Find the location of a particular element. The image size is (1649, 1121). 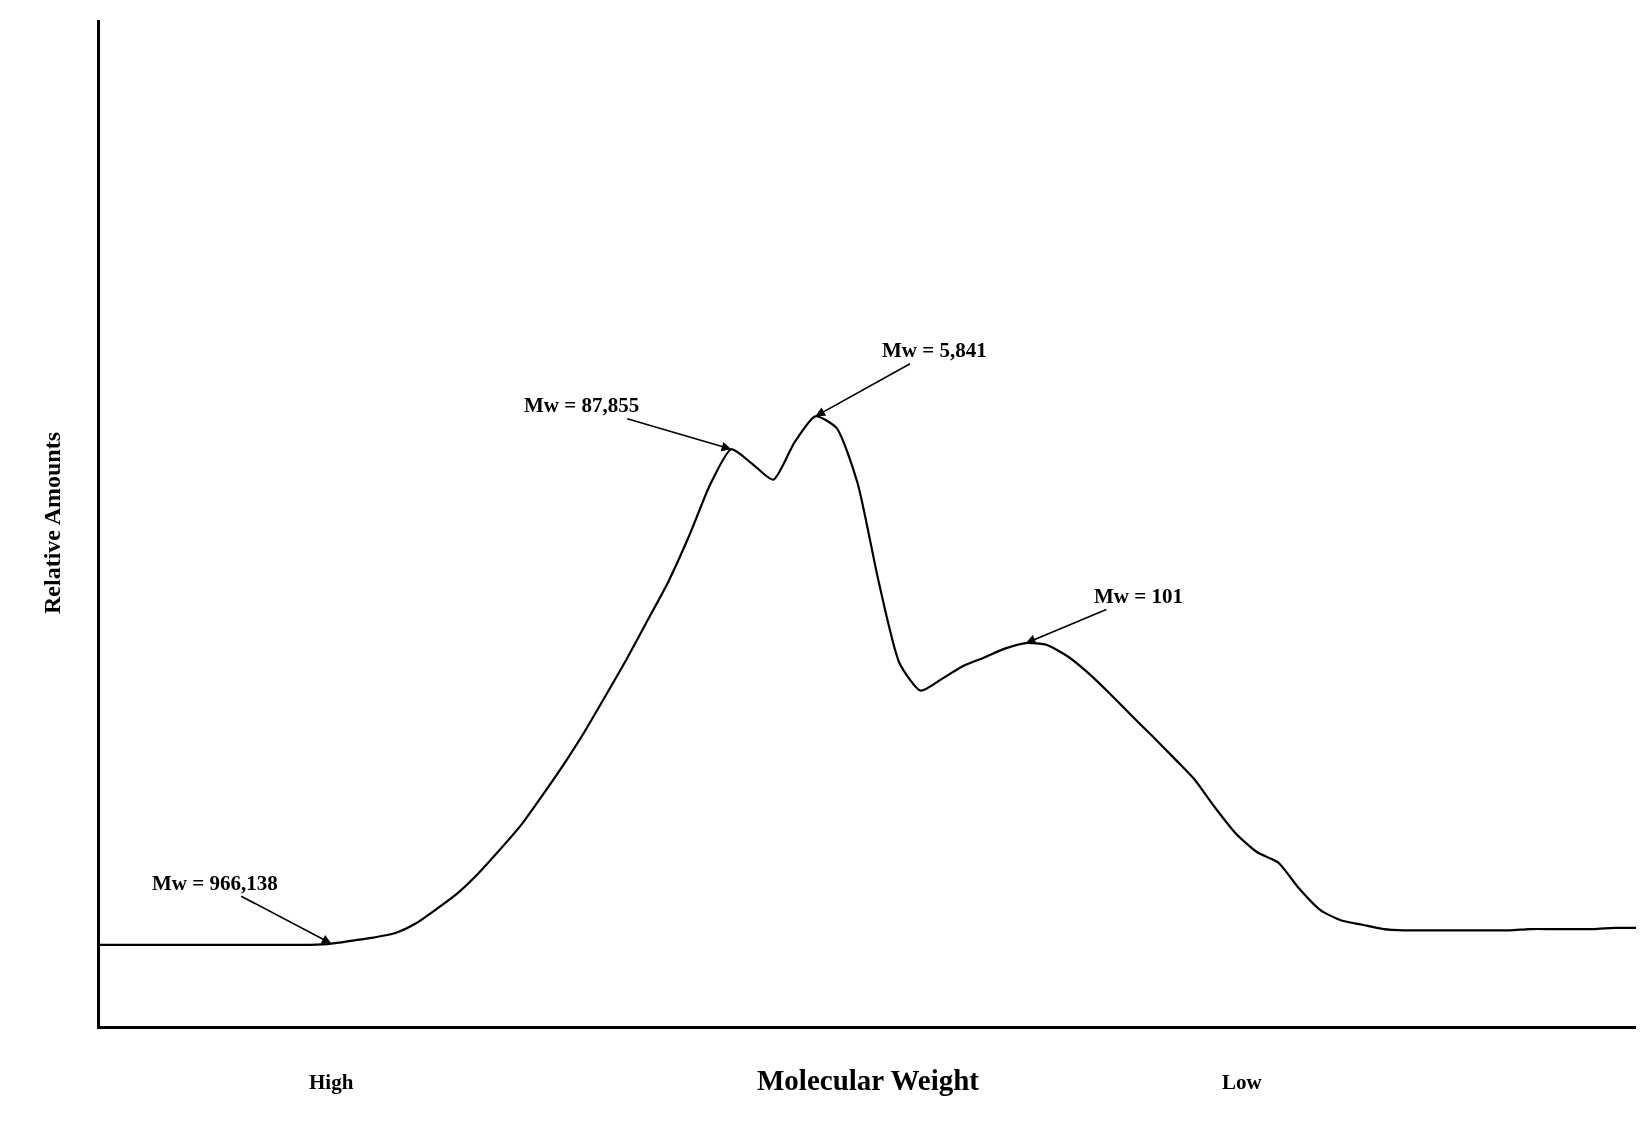

x-axis-title: Molecular Weight is located at coordinates (868, 1079).